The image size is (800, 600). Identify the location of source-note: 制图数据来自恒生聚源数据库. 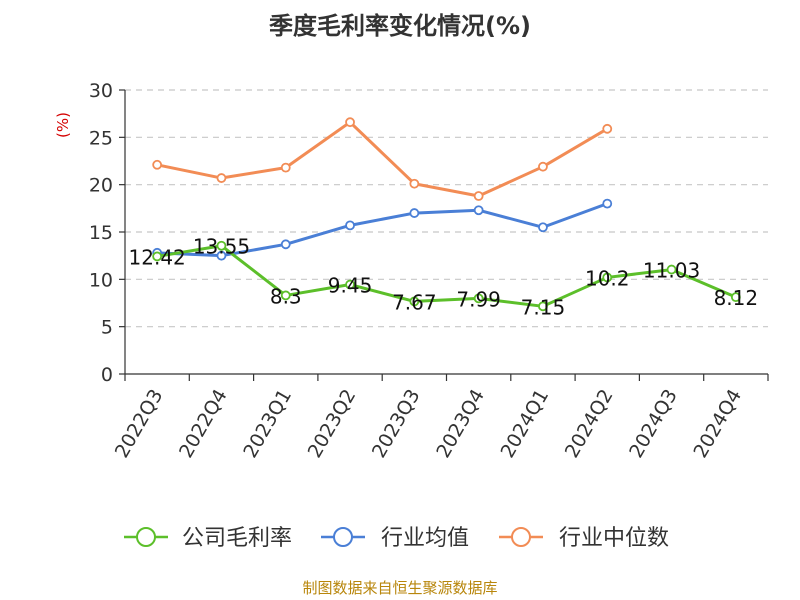
(399, 588).